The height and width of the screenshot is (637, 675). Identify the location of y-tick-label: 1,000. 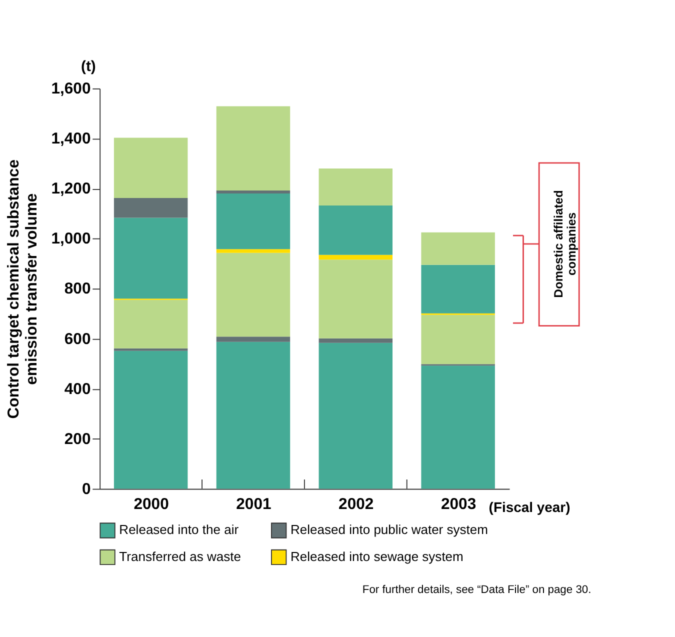
(71, 239).